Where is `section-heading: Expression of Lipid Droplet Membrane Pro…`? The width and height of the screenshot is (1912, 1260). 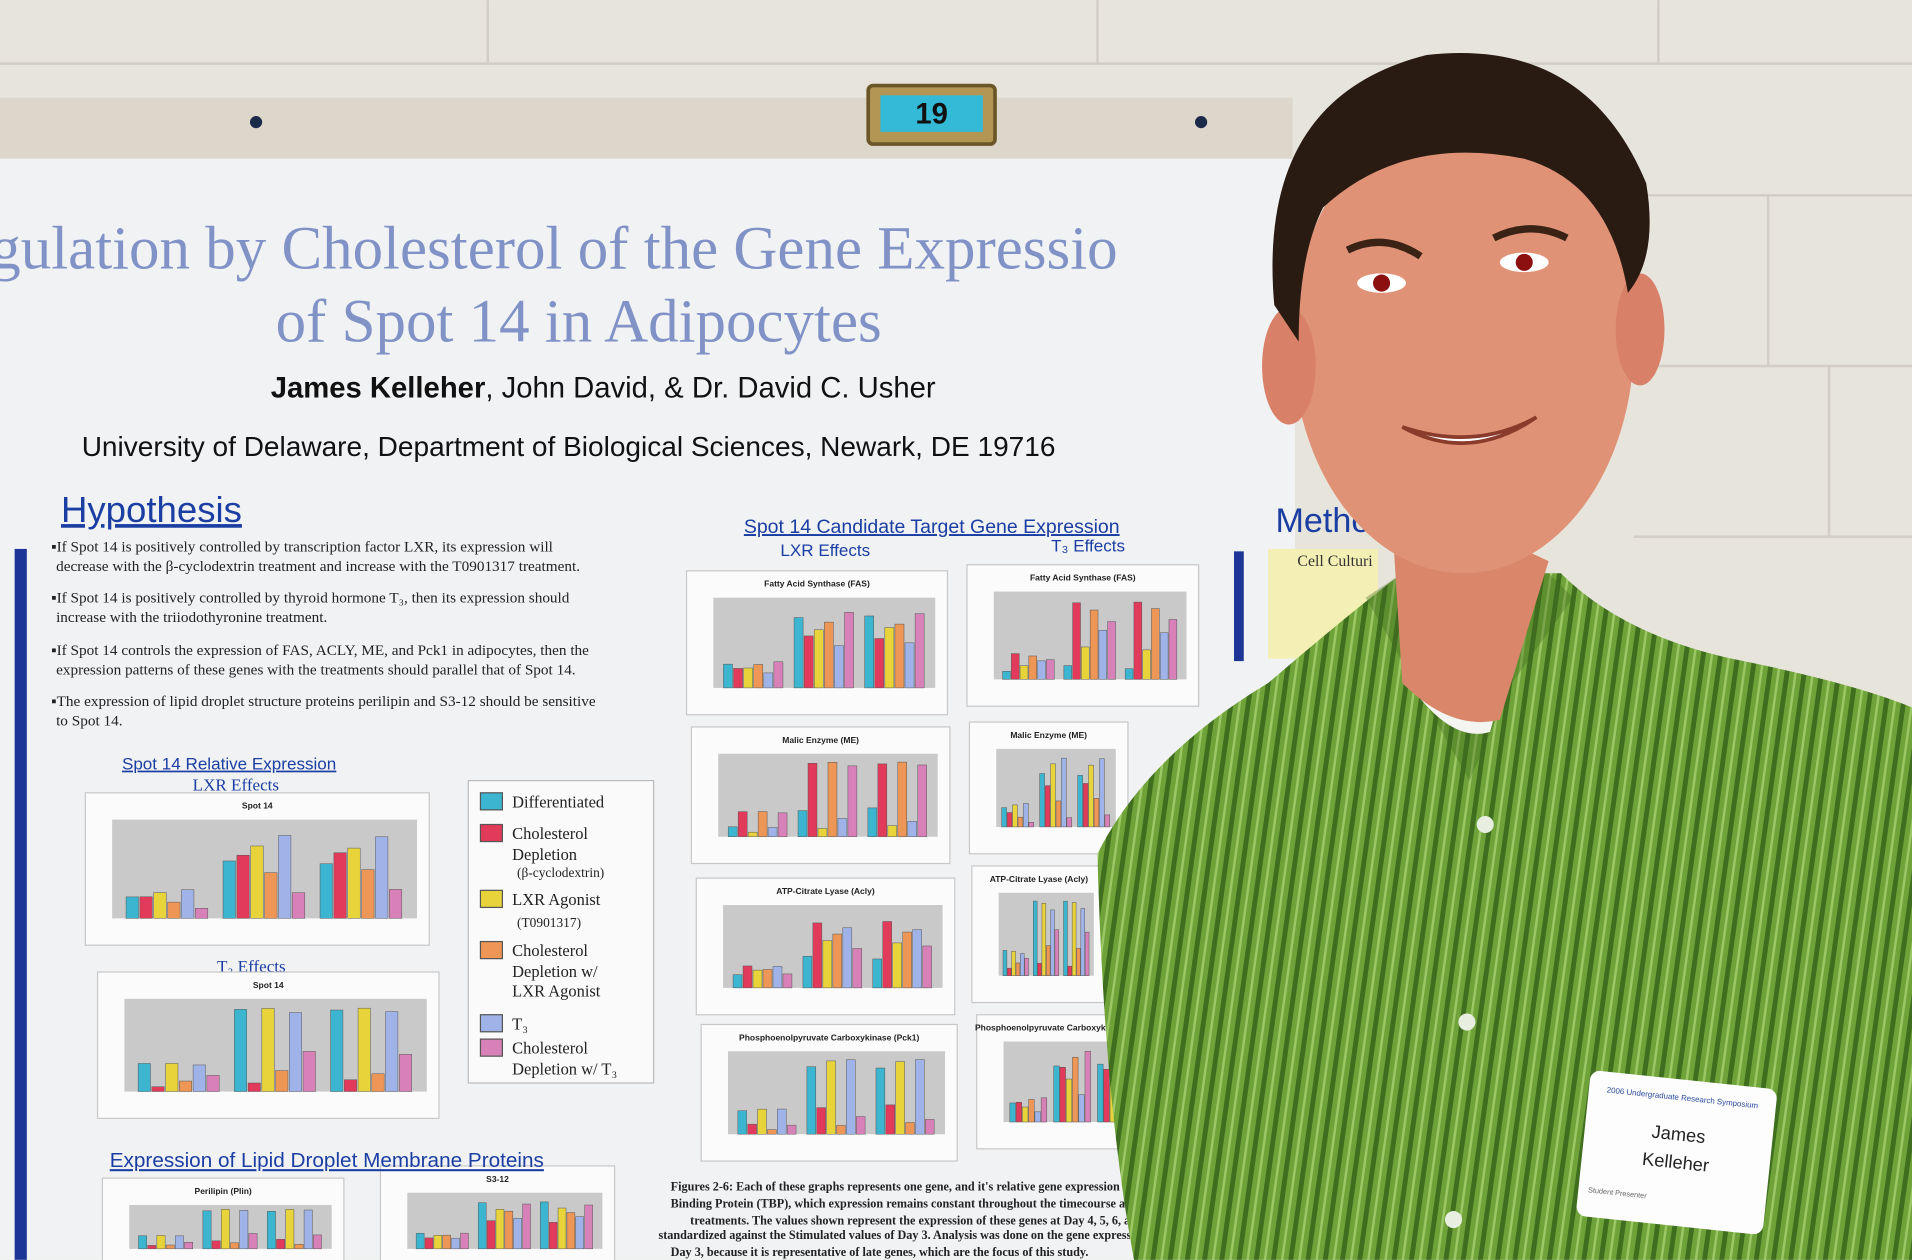 section-heading: Expression of Lipid Droplet Membrane Pro… is located at coordinates (327, 1160).